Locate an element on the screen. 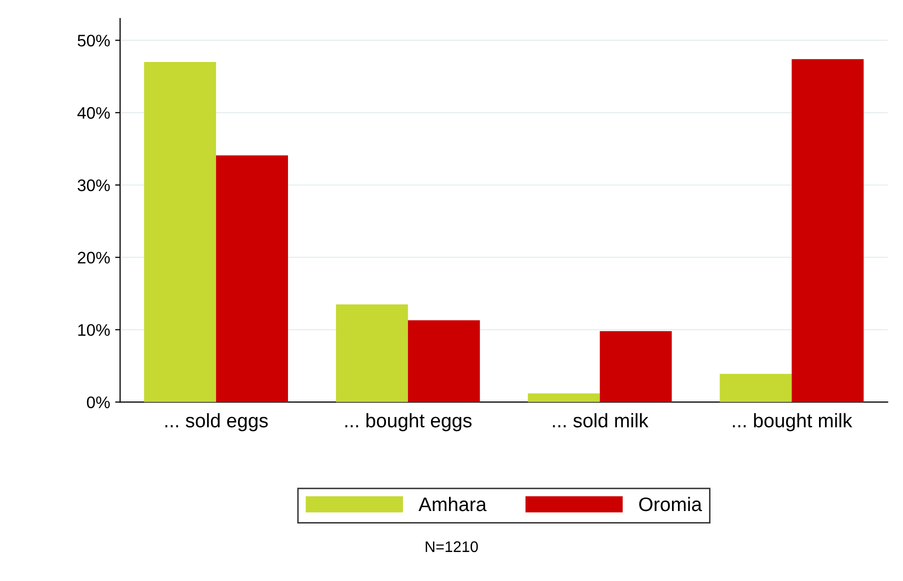 Image resolution: width=903 pixels, height=581 pixels. x-tick-label: ... sold milk is located at coordinates (600, 420).